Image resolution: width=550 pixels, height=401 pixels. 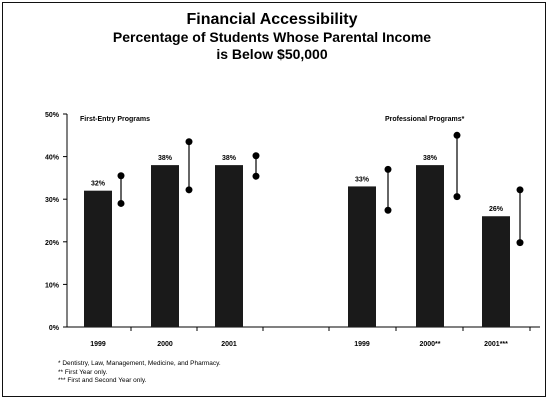 What do you see at coordinates (52, 158) in the screenshot?
I see `y-tick-label: 40%` at bounding box center [52, 158].